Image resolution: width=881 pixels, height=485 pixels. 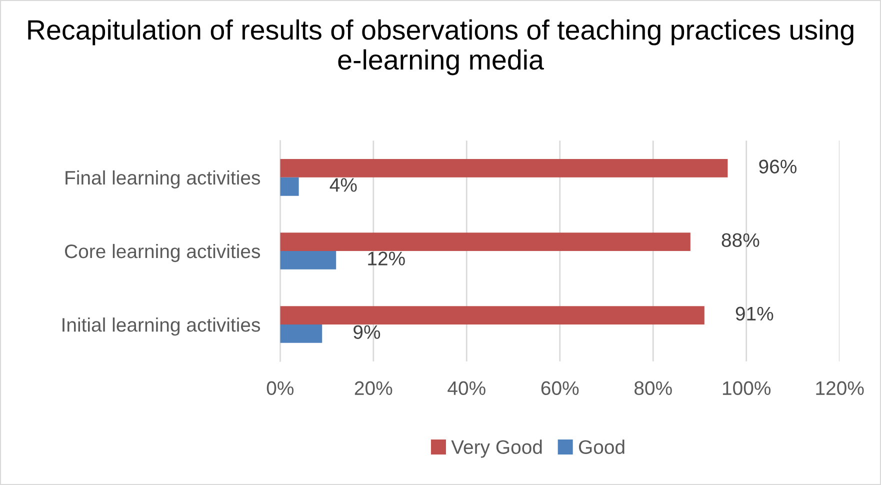 What do you see at coordinates (441, 47) in the screenshot?
I see `chart-title: Recapitulation of results of observations of teaching practices using e-learning media` at bounding box center [441, 47].